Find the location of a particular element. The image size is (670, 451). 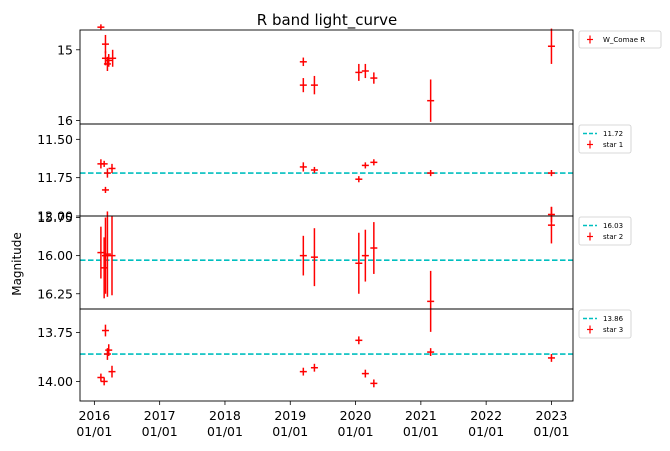

legend-reference-label: 13.86 is located at coordinates (613, 319).